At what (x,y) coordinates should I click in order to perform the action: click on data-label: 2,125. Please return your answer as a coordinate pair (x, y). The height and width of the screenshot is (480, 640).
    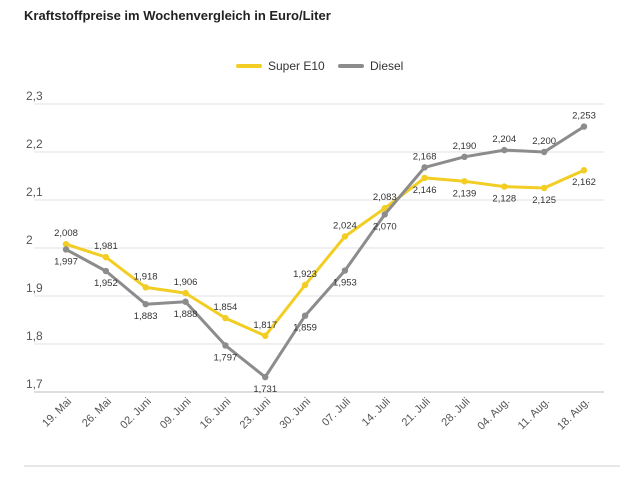
    Looking at the image, I should click on (544, 200).